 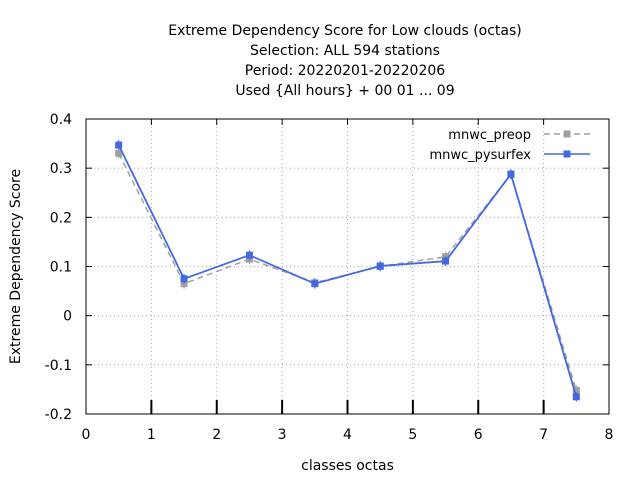 What do you see at coordinates (347, 435) in the screenshot?
I see `x-tick-label: 4` at bounding box center [347, 435].